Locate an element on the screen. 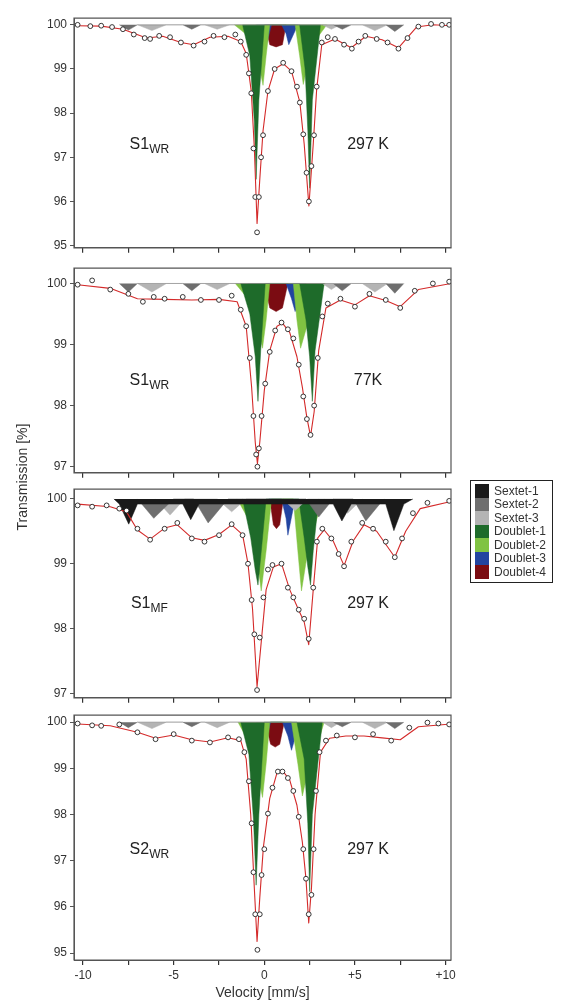  legend-label: Doublet-4 is located at coordinates (520, 571).